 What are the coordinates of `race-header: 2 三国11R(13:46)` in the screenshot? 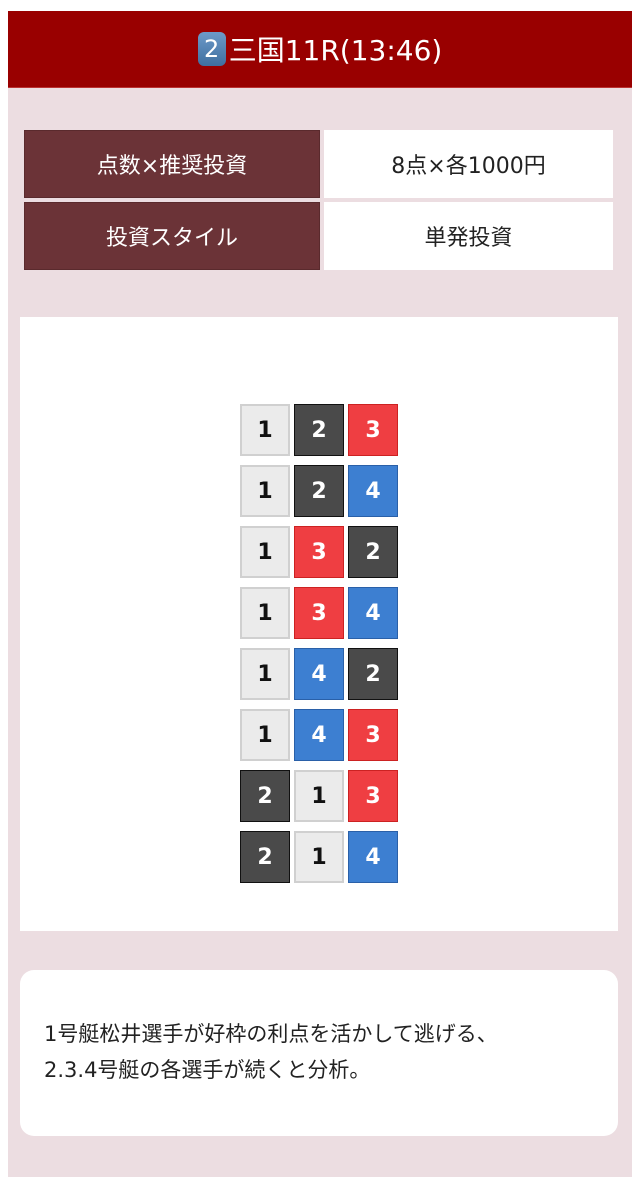 It's located at (320, 49).